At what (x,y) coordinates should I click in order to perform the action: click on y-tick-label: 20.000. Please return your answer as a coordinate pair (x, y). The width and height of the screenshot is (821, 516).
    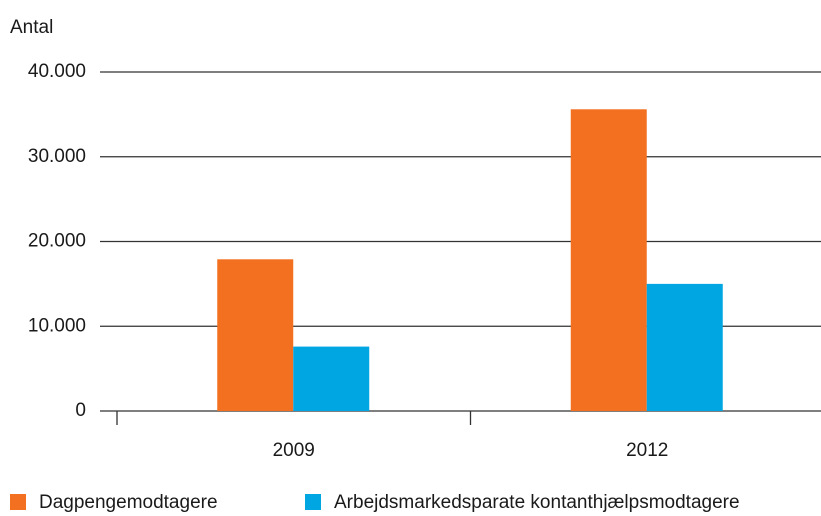
    Looking at the image, I should click on (57, 241).